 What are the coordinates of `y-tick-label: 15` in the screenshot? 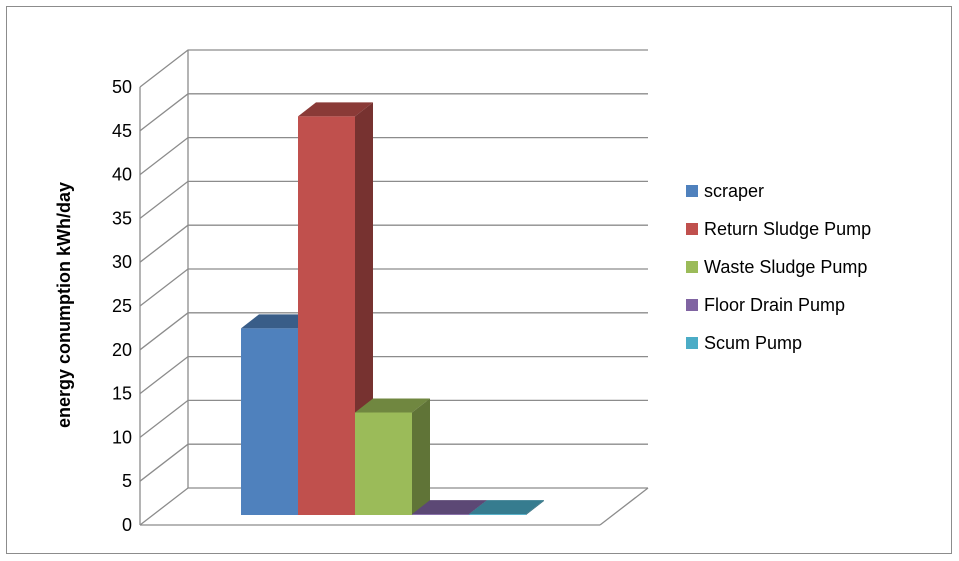 It's located at (122, 394).